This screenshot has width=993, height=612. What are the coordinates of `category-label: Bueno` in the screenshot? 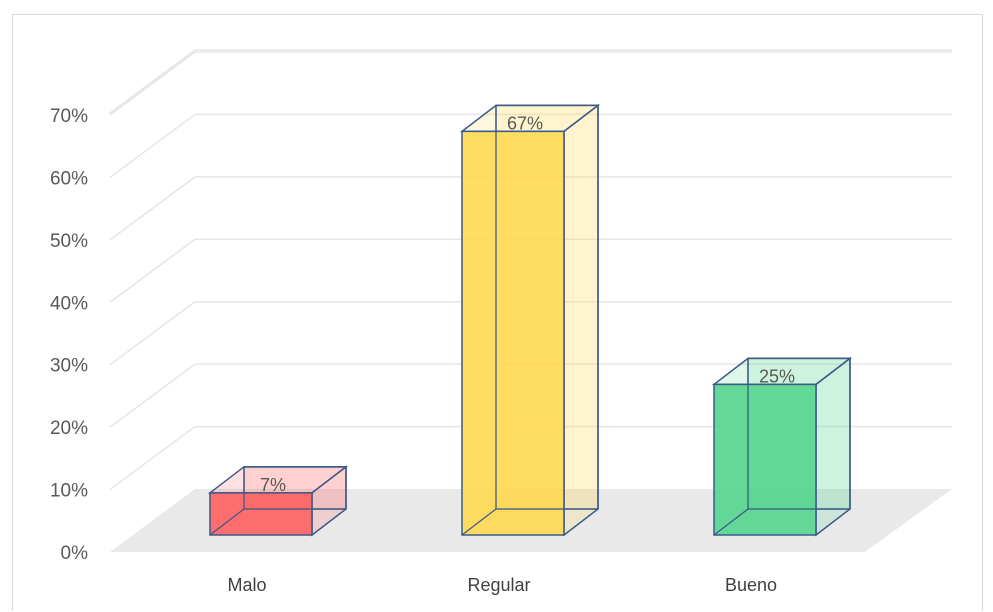 It's located at (751, 585).